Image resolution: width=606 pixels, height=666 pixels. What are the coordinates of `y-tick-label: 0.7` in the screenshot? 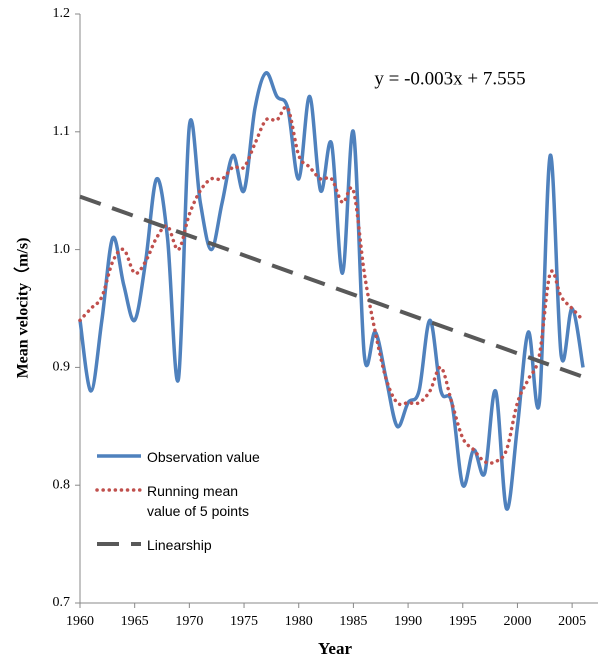 It's located at (62, 602).